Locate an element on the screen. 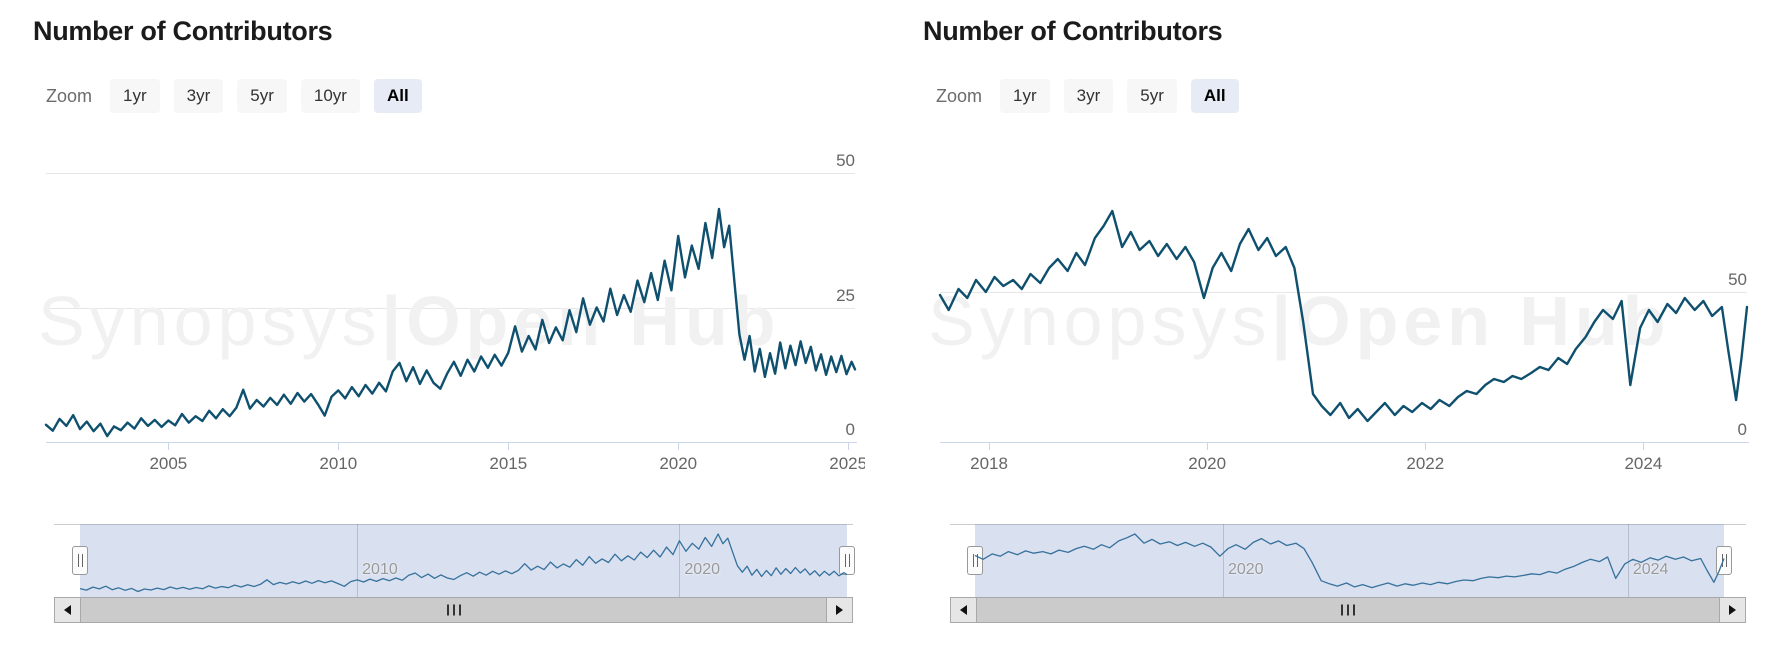 This screenshot has width=1783, height=649. y-axis-label: 50 is located at coordinates (845, 160).